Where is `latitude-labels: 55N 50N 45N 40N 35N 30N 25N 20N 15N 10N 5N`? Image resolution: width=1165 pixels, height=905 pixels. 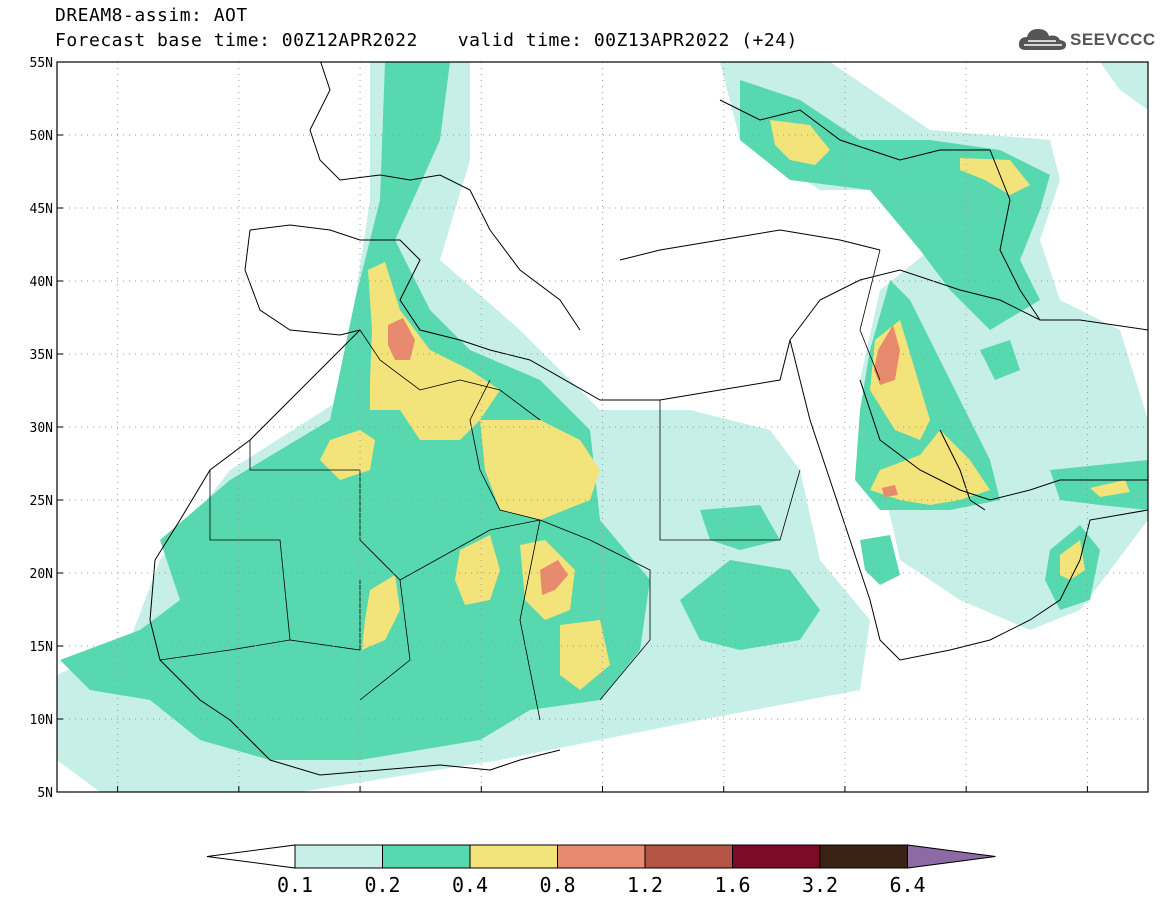
latitude-labels: 55N 50N 45N 40N 35N 30N 25N 20N 15N 10N 5N is located at coordinates (41, 428).